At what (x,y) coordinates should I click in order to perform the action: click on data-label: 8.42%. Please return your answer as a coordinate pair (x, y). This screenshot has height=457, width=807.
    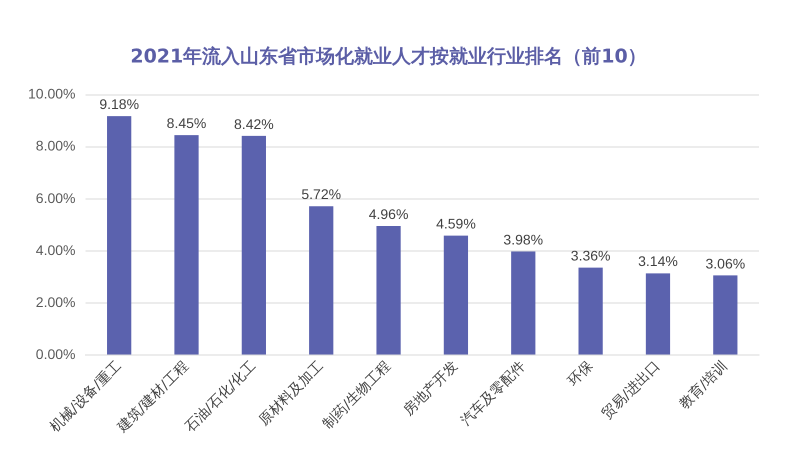
    Looking at the image, I should click on (254, 124).